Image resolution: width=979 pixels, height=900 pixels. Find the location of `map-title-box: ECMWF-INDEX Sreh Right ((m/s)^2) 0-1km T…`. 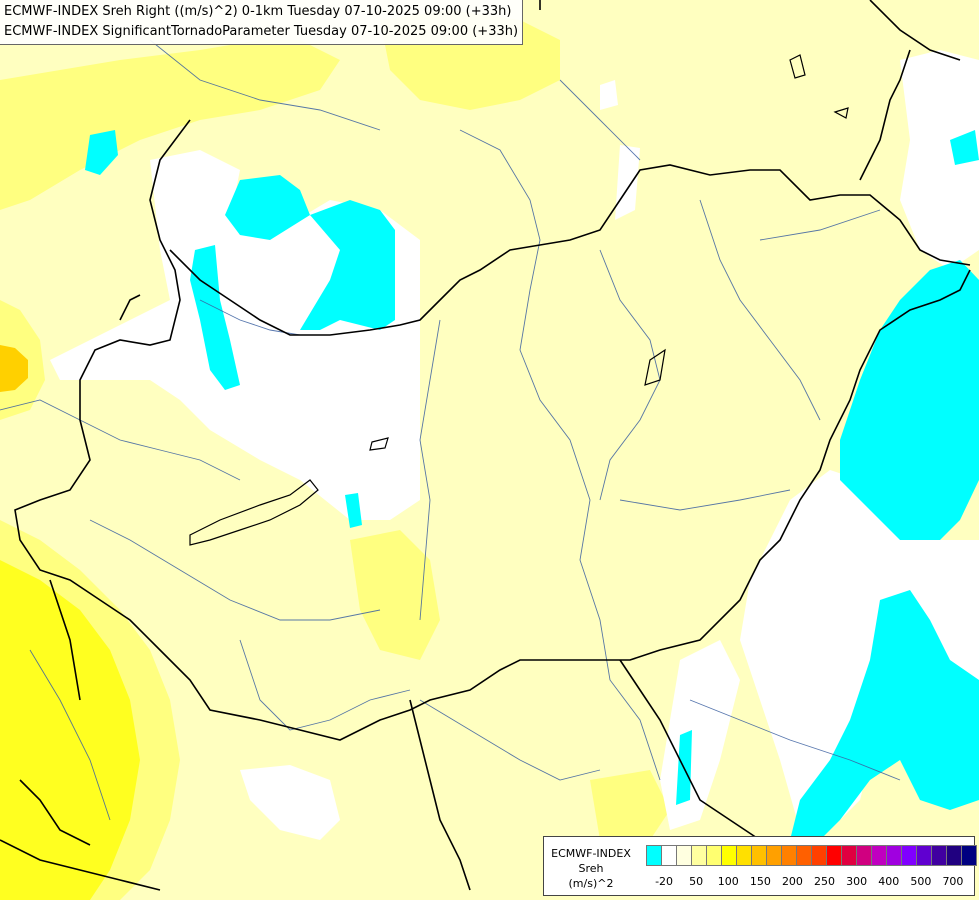

map-title-box: ECMWF-INDEX Sreh Right ((m/s)^2) 0-1km T… is located at coordinates (262, 22).